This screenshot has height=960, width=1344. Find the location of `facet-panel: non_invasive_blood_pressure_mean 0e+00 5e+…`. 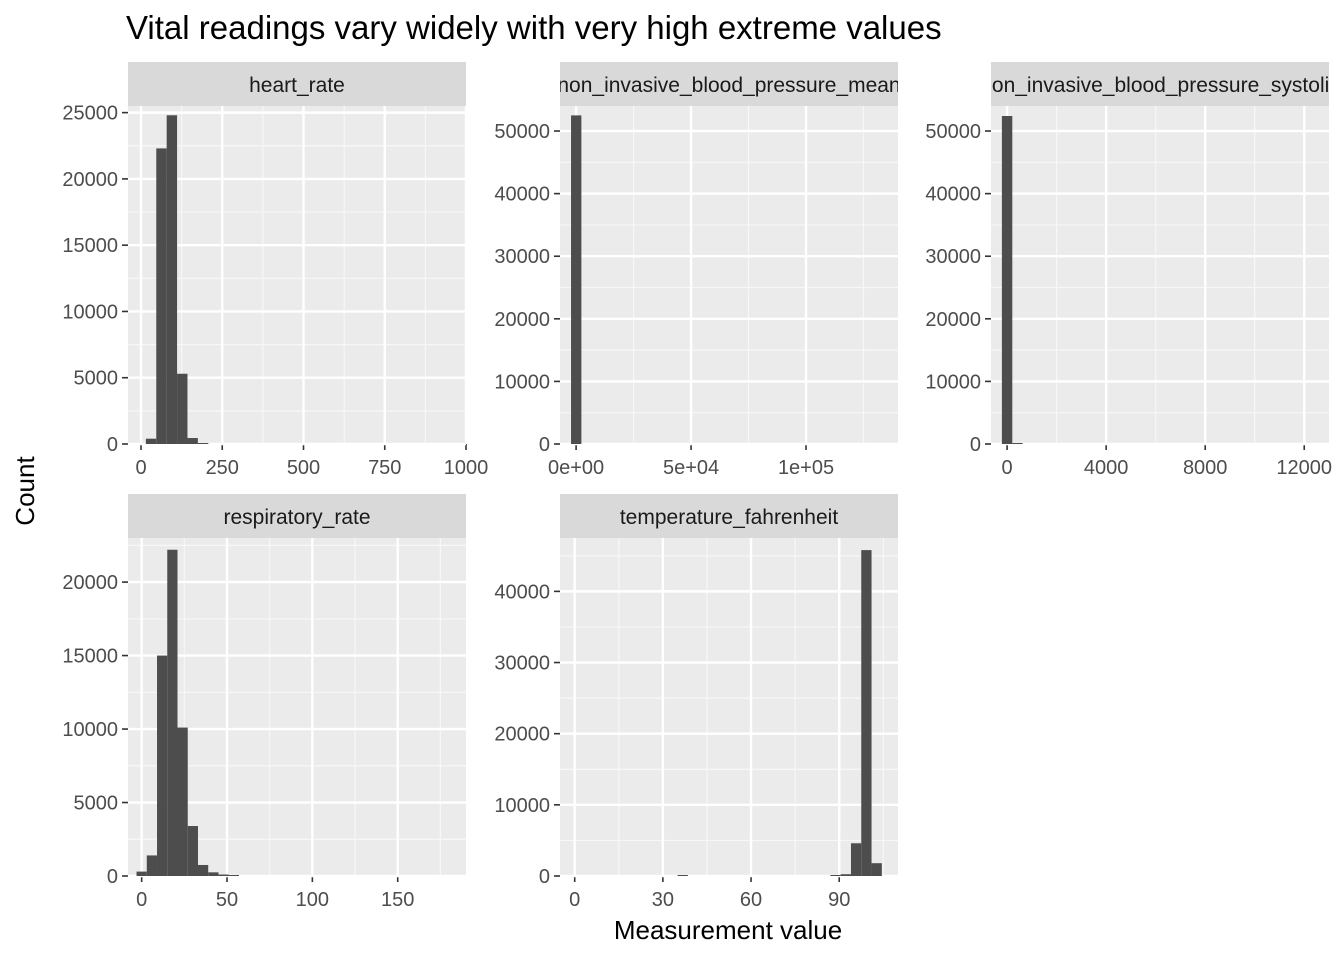

facet-panel: non_invasive_blood_pressure_mean 0e+00 5e+… is located at coordinates (697, 270).